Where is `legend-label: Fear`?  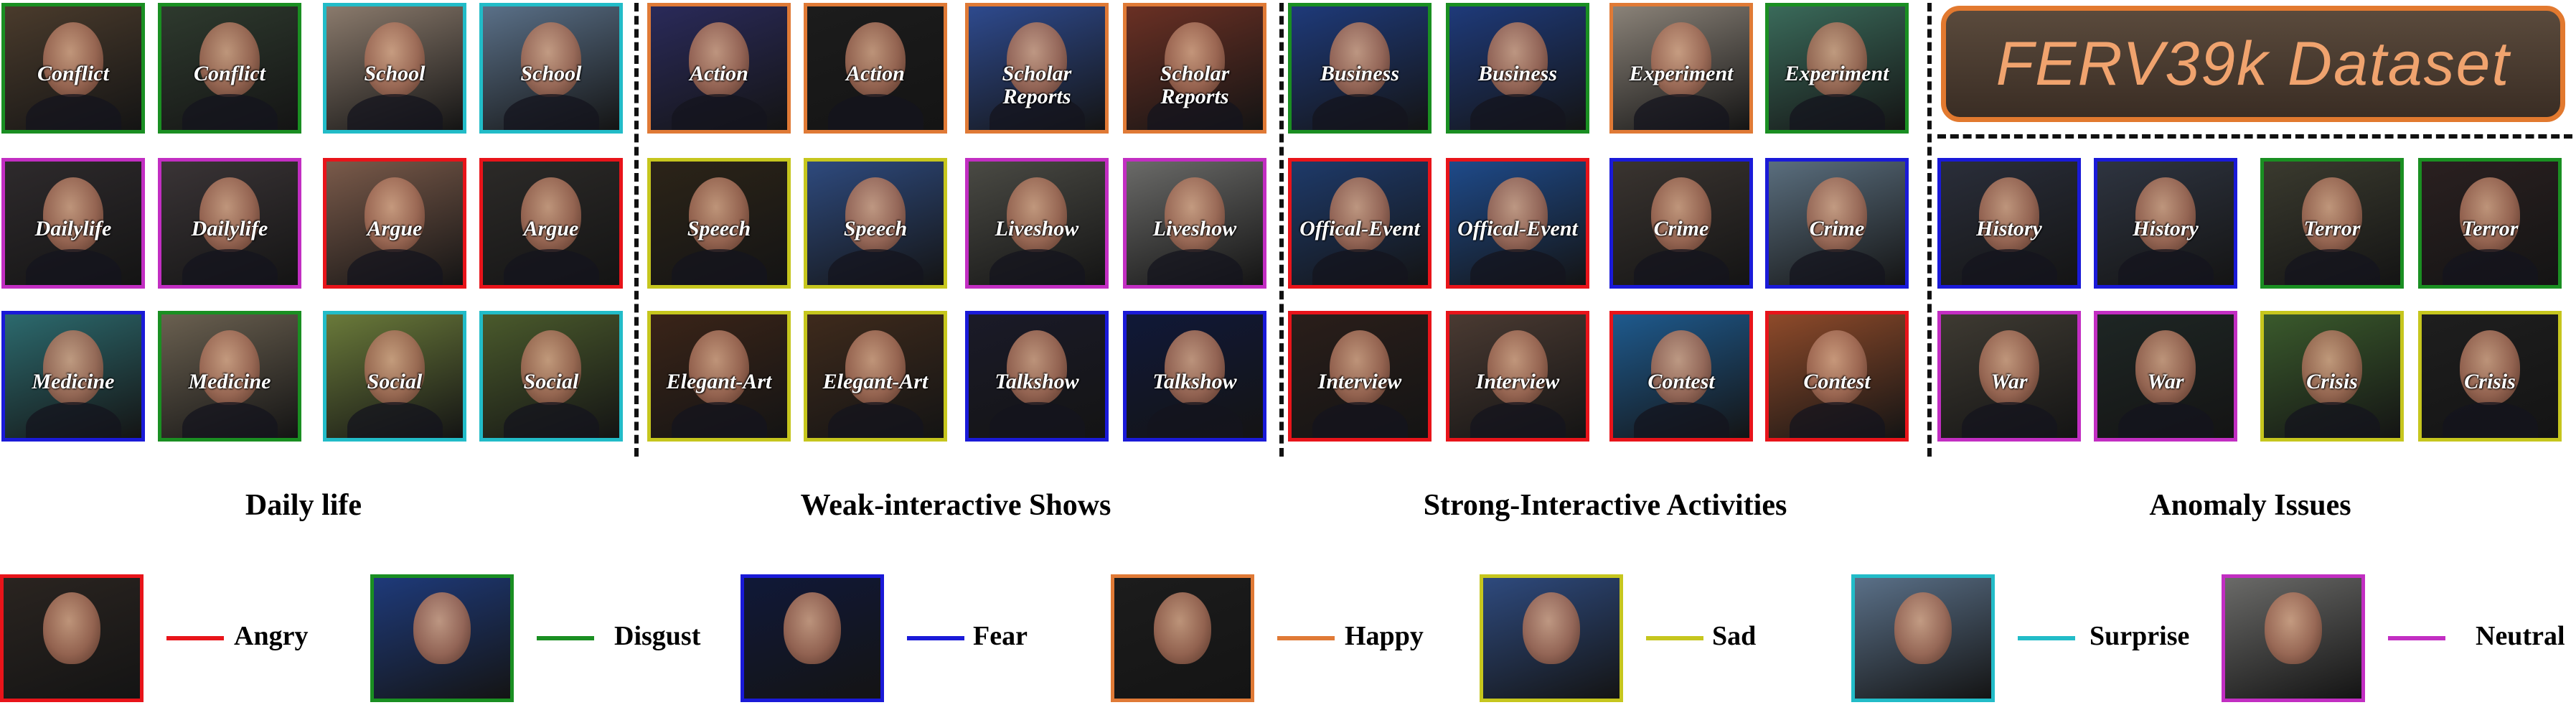
legend-label: Fear is located at coordinates (1000, 636).